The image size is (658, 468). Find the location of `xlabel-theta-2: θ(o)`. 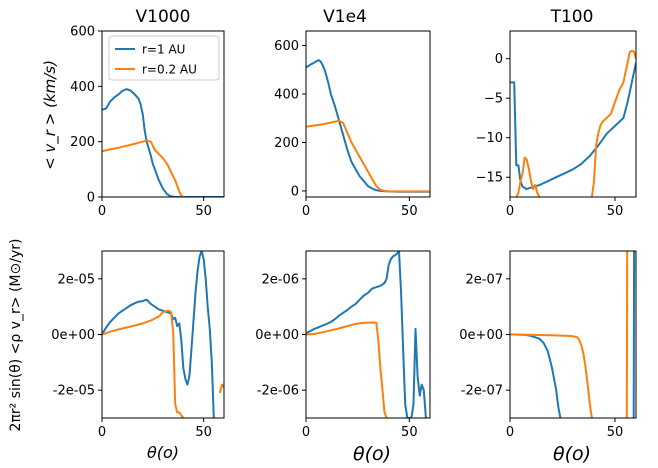

xlabel-theta-2: θ(o) is located at coordinates (372, 454).